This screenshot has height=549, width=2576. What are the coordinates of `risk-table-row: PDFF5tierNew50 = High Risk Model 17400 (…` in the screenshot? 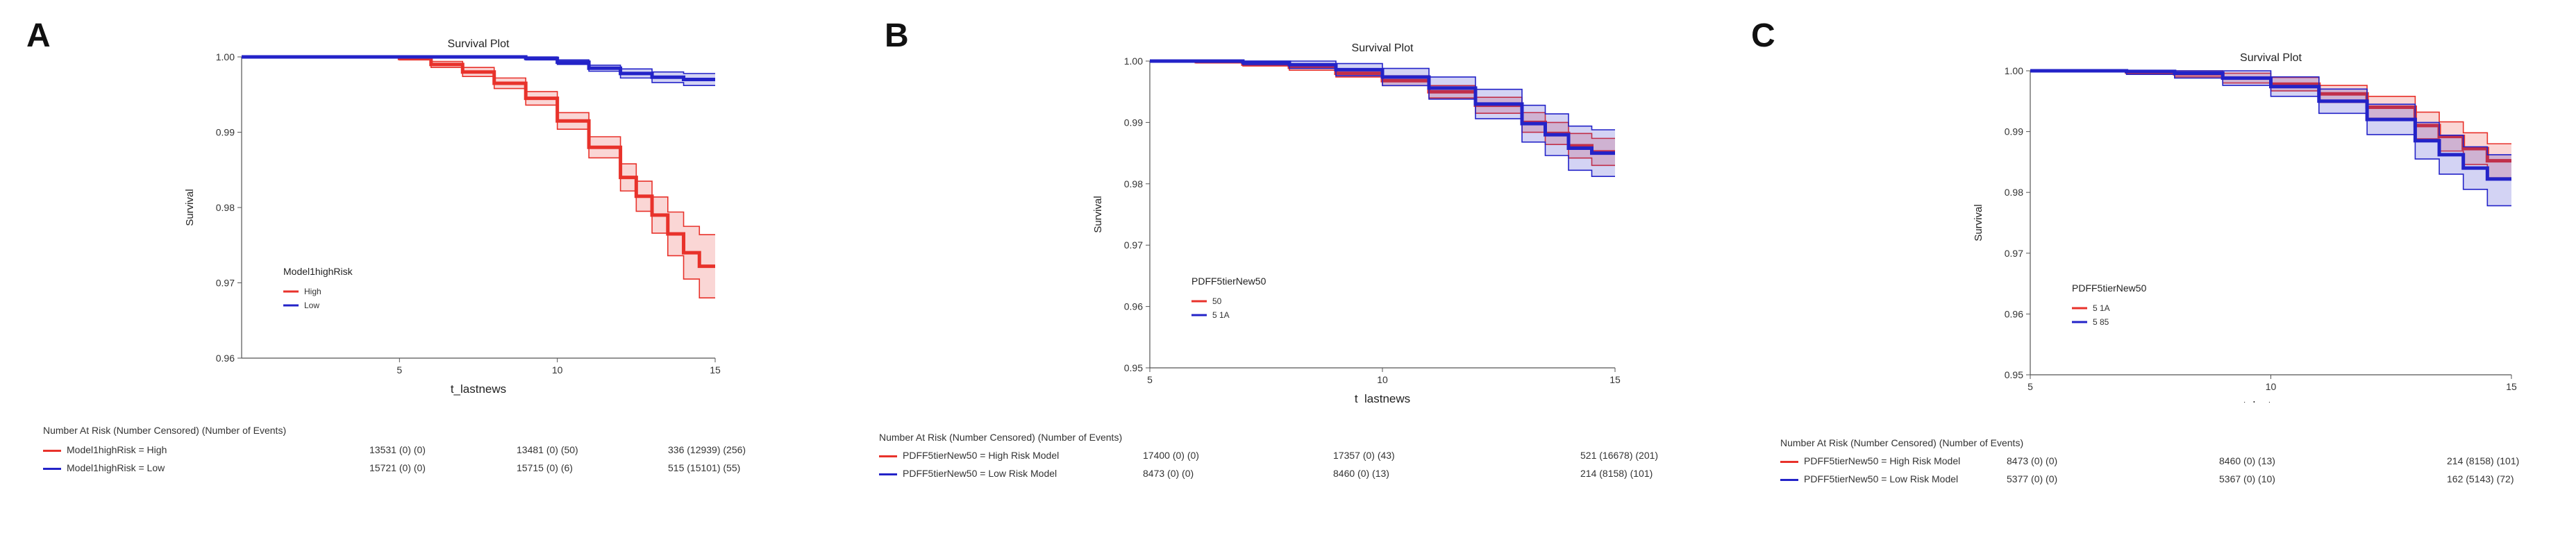 It's located at (1288, 456).